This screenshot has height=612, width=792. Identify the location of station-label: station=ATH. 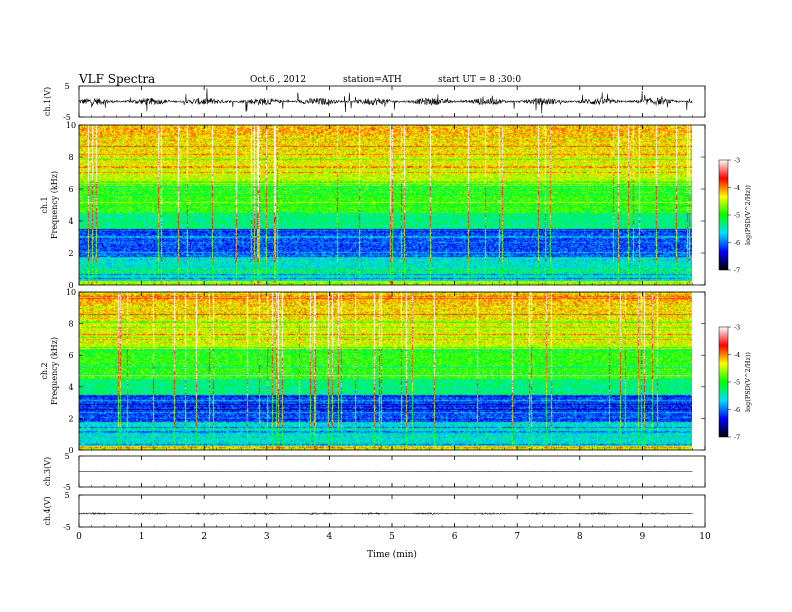
(372, 80).